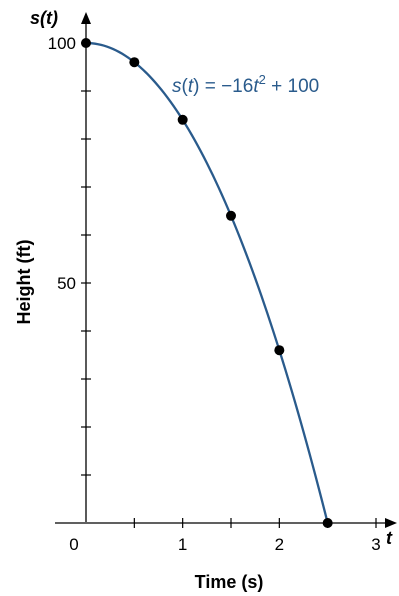  I want to click on y-axis-arrow, so click(86, 18).